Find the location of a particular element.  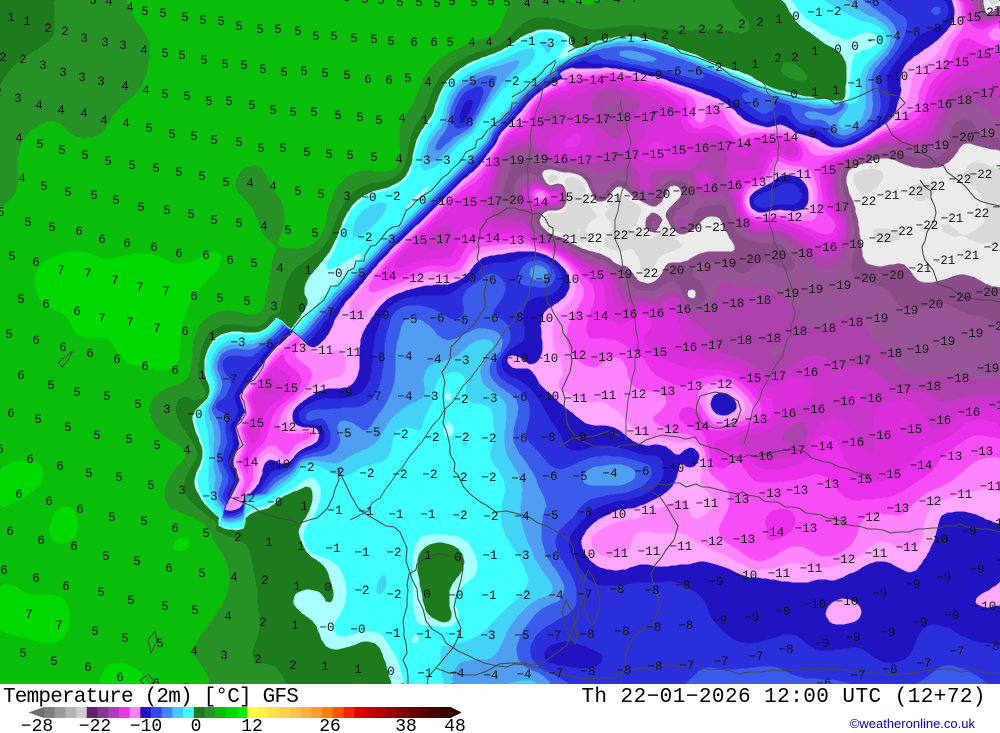

svg-text: 48 is located at coordinates (455, 725).